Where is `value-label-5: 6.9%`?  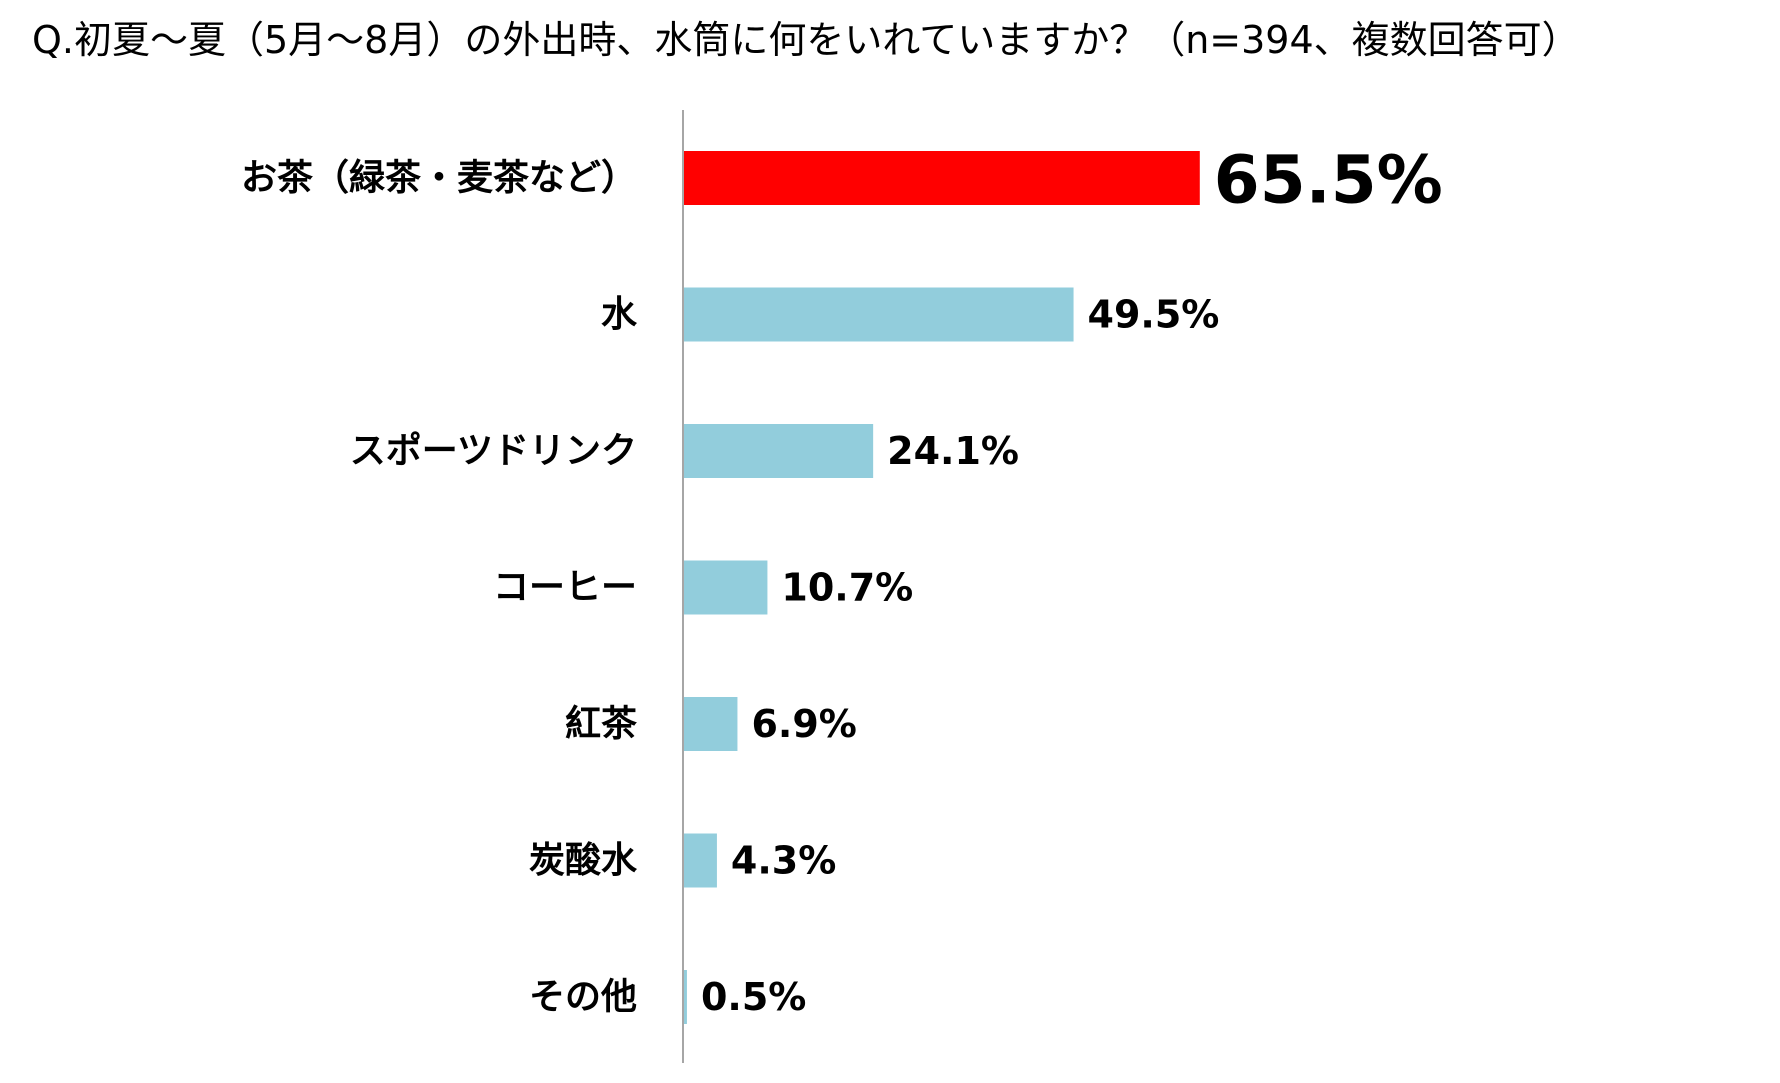 value-label-5: 6.9% is located at coordinates (803, 724).